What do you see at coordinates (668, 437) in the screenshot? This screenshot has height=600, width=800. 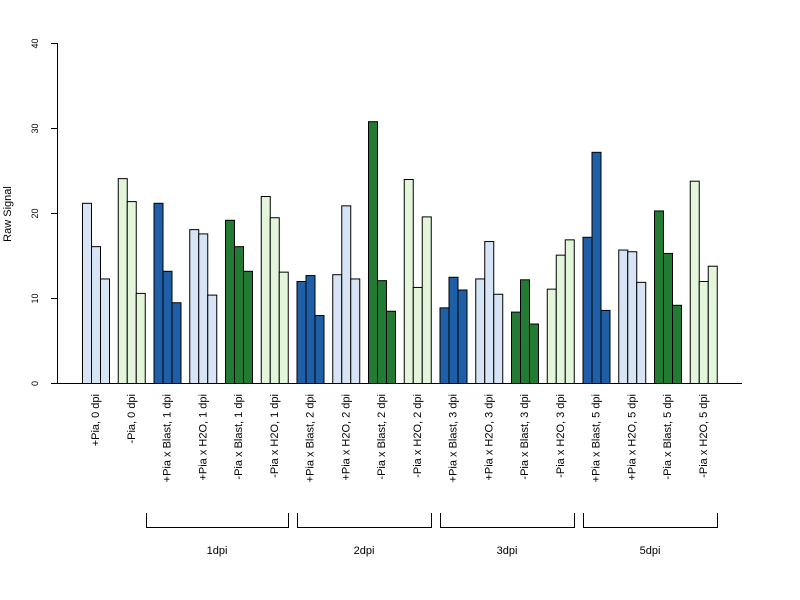 I see `x-tick-label: -Pia x Blast, 5 dpi` at bounding box center [668, 437].